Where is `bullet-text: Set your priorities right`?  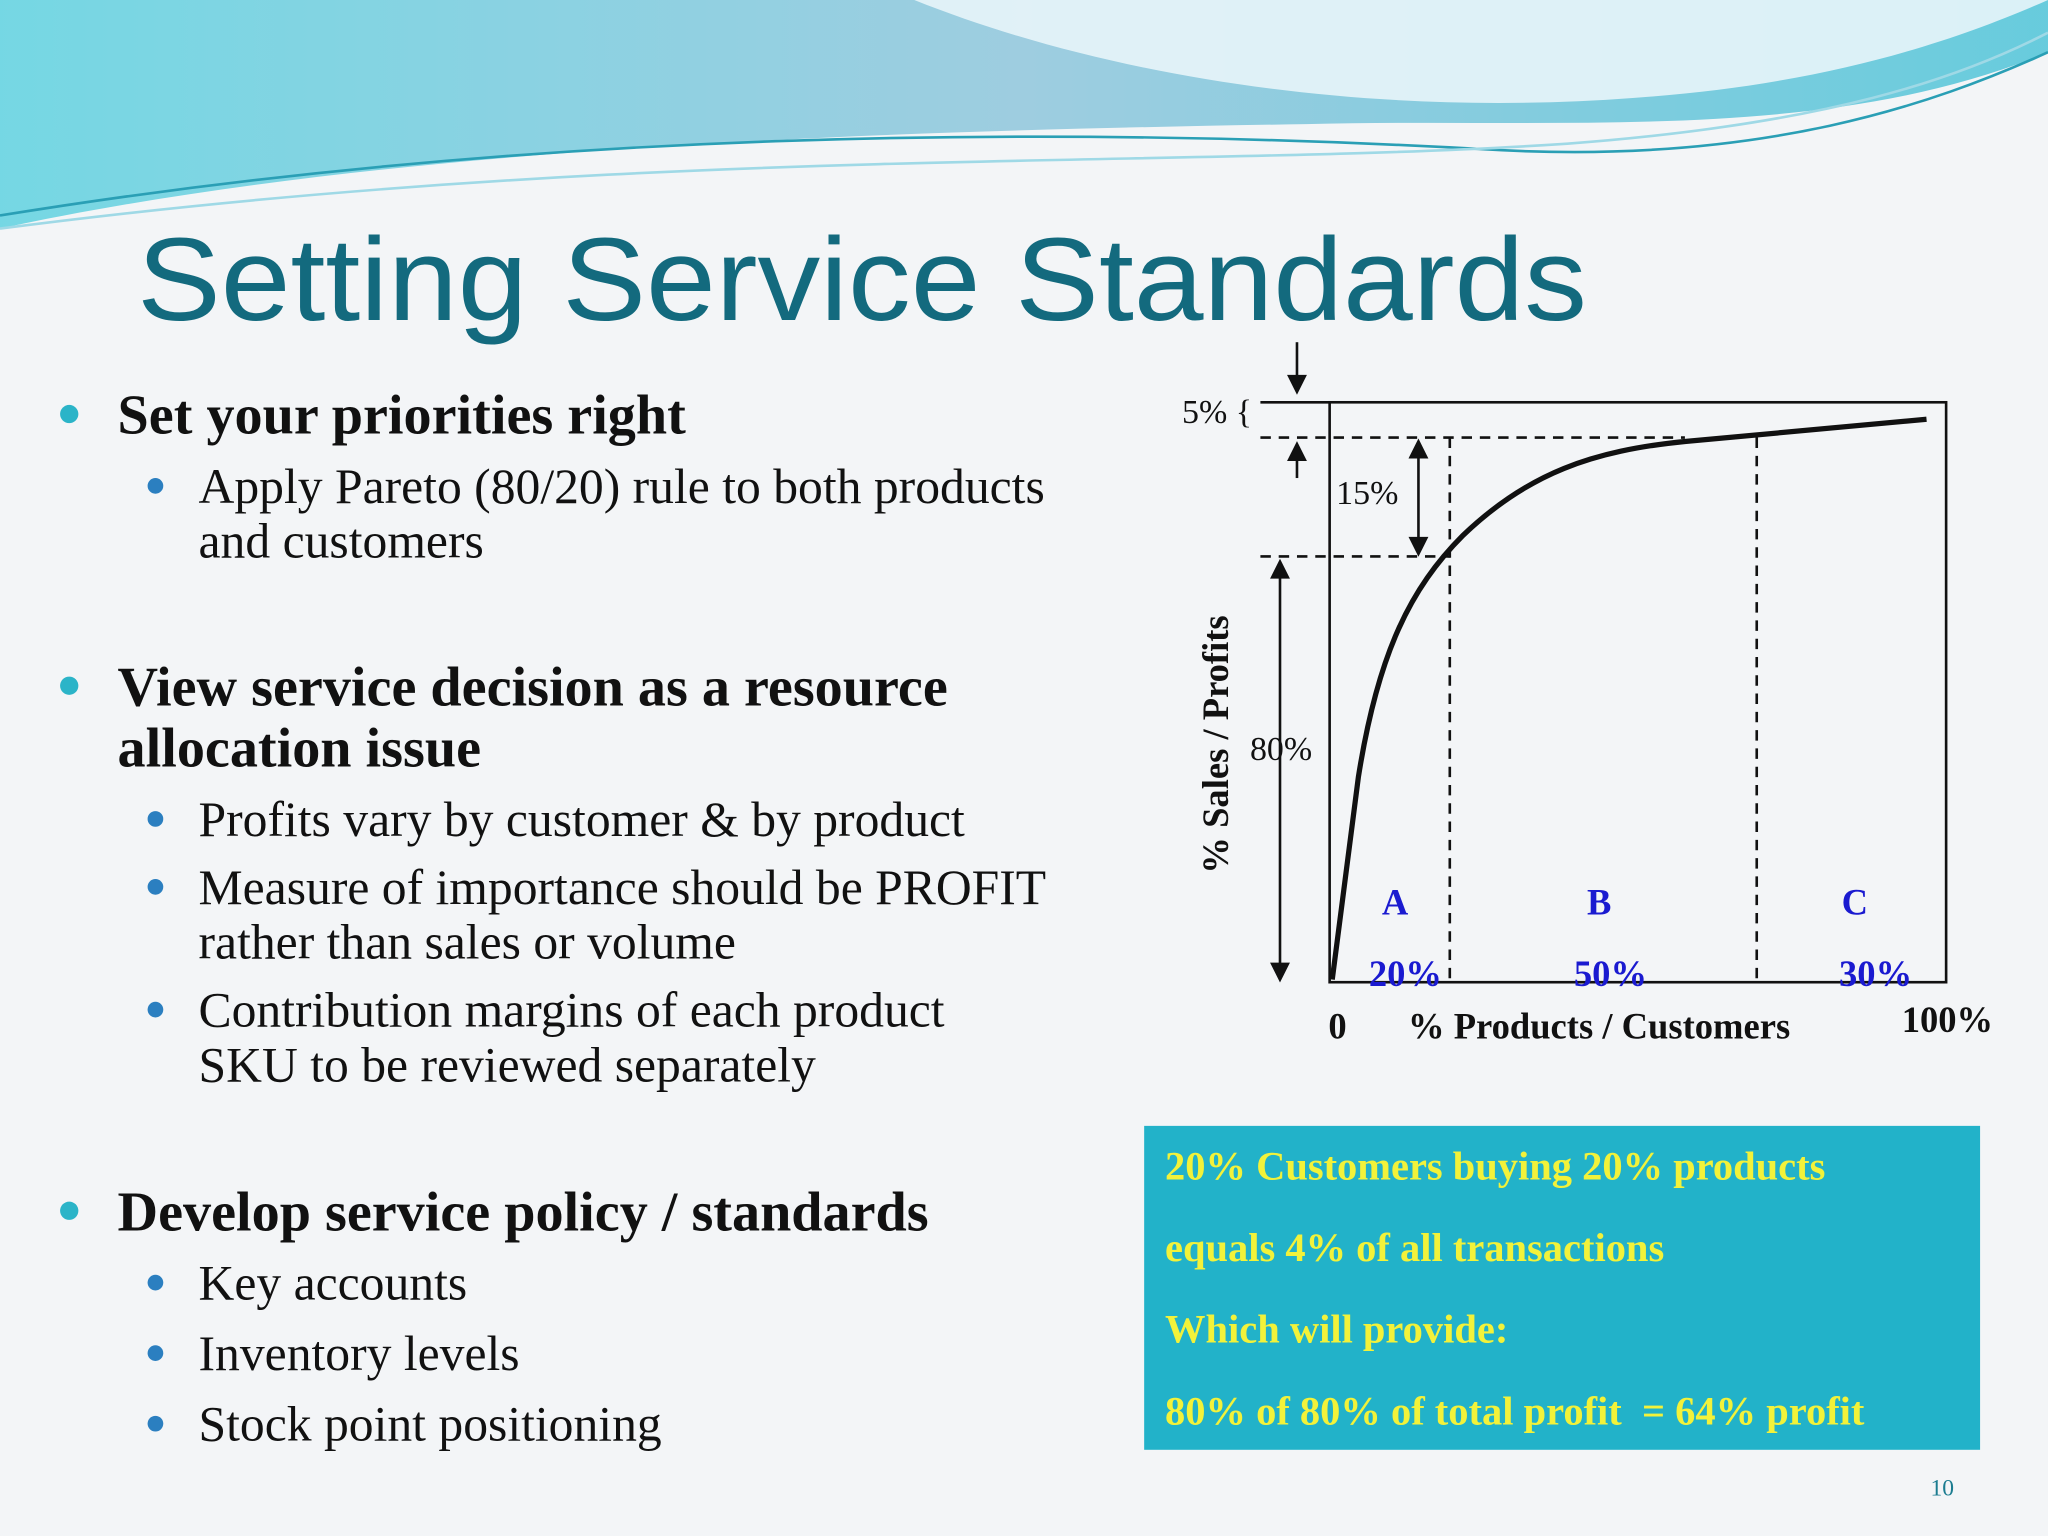 bullet-text: Set your priorities right is located at coordinates (402, 416).